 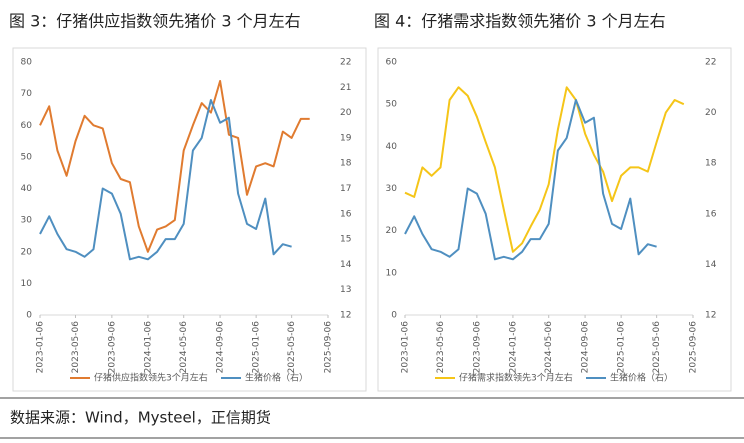 I want to click on y2-tick-label: 15, so click(x=345, y=240).